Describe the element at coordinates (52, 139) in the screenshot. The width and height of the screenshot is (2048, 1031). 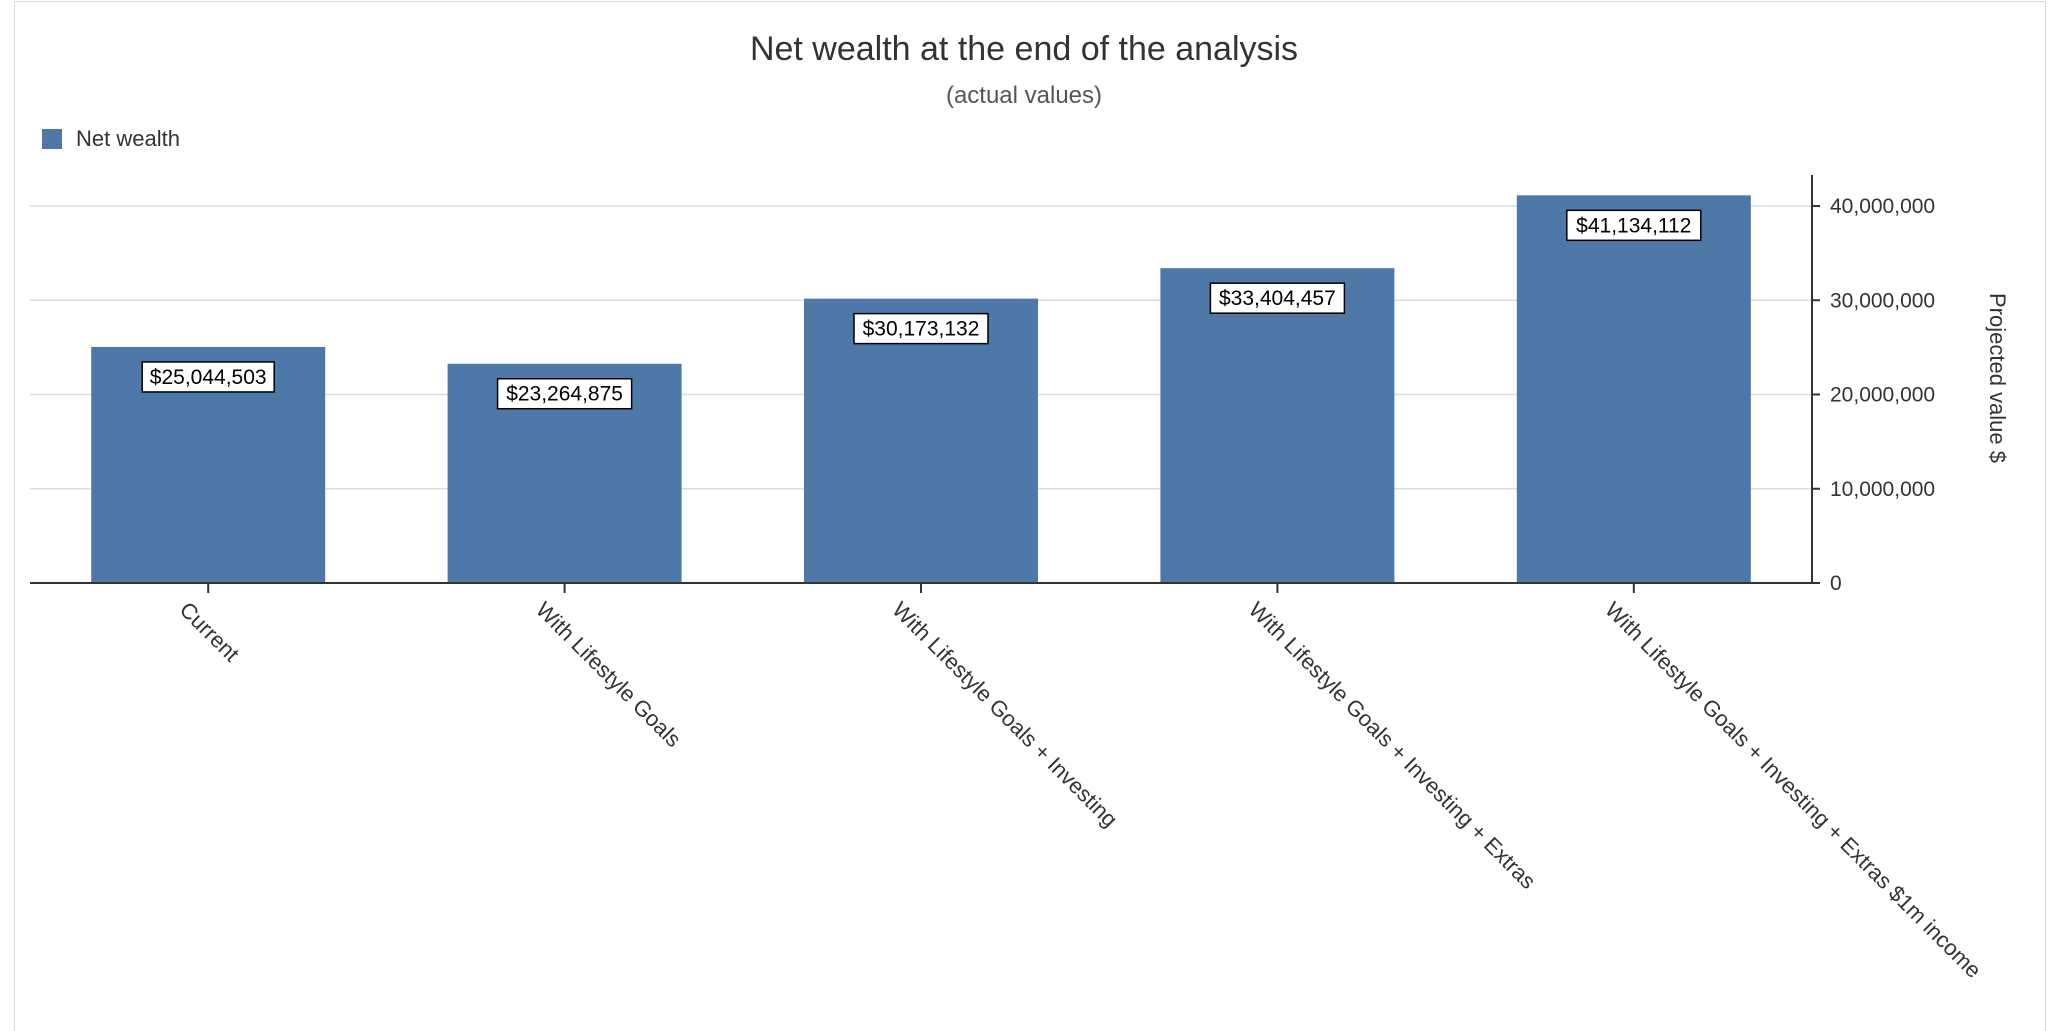
I see `legend-swatch-net-wealth` at that location.